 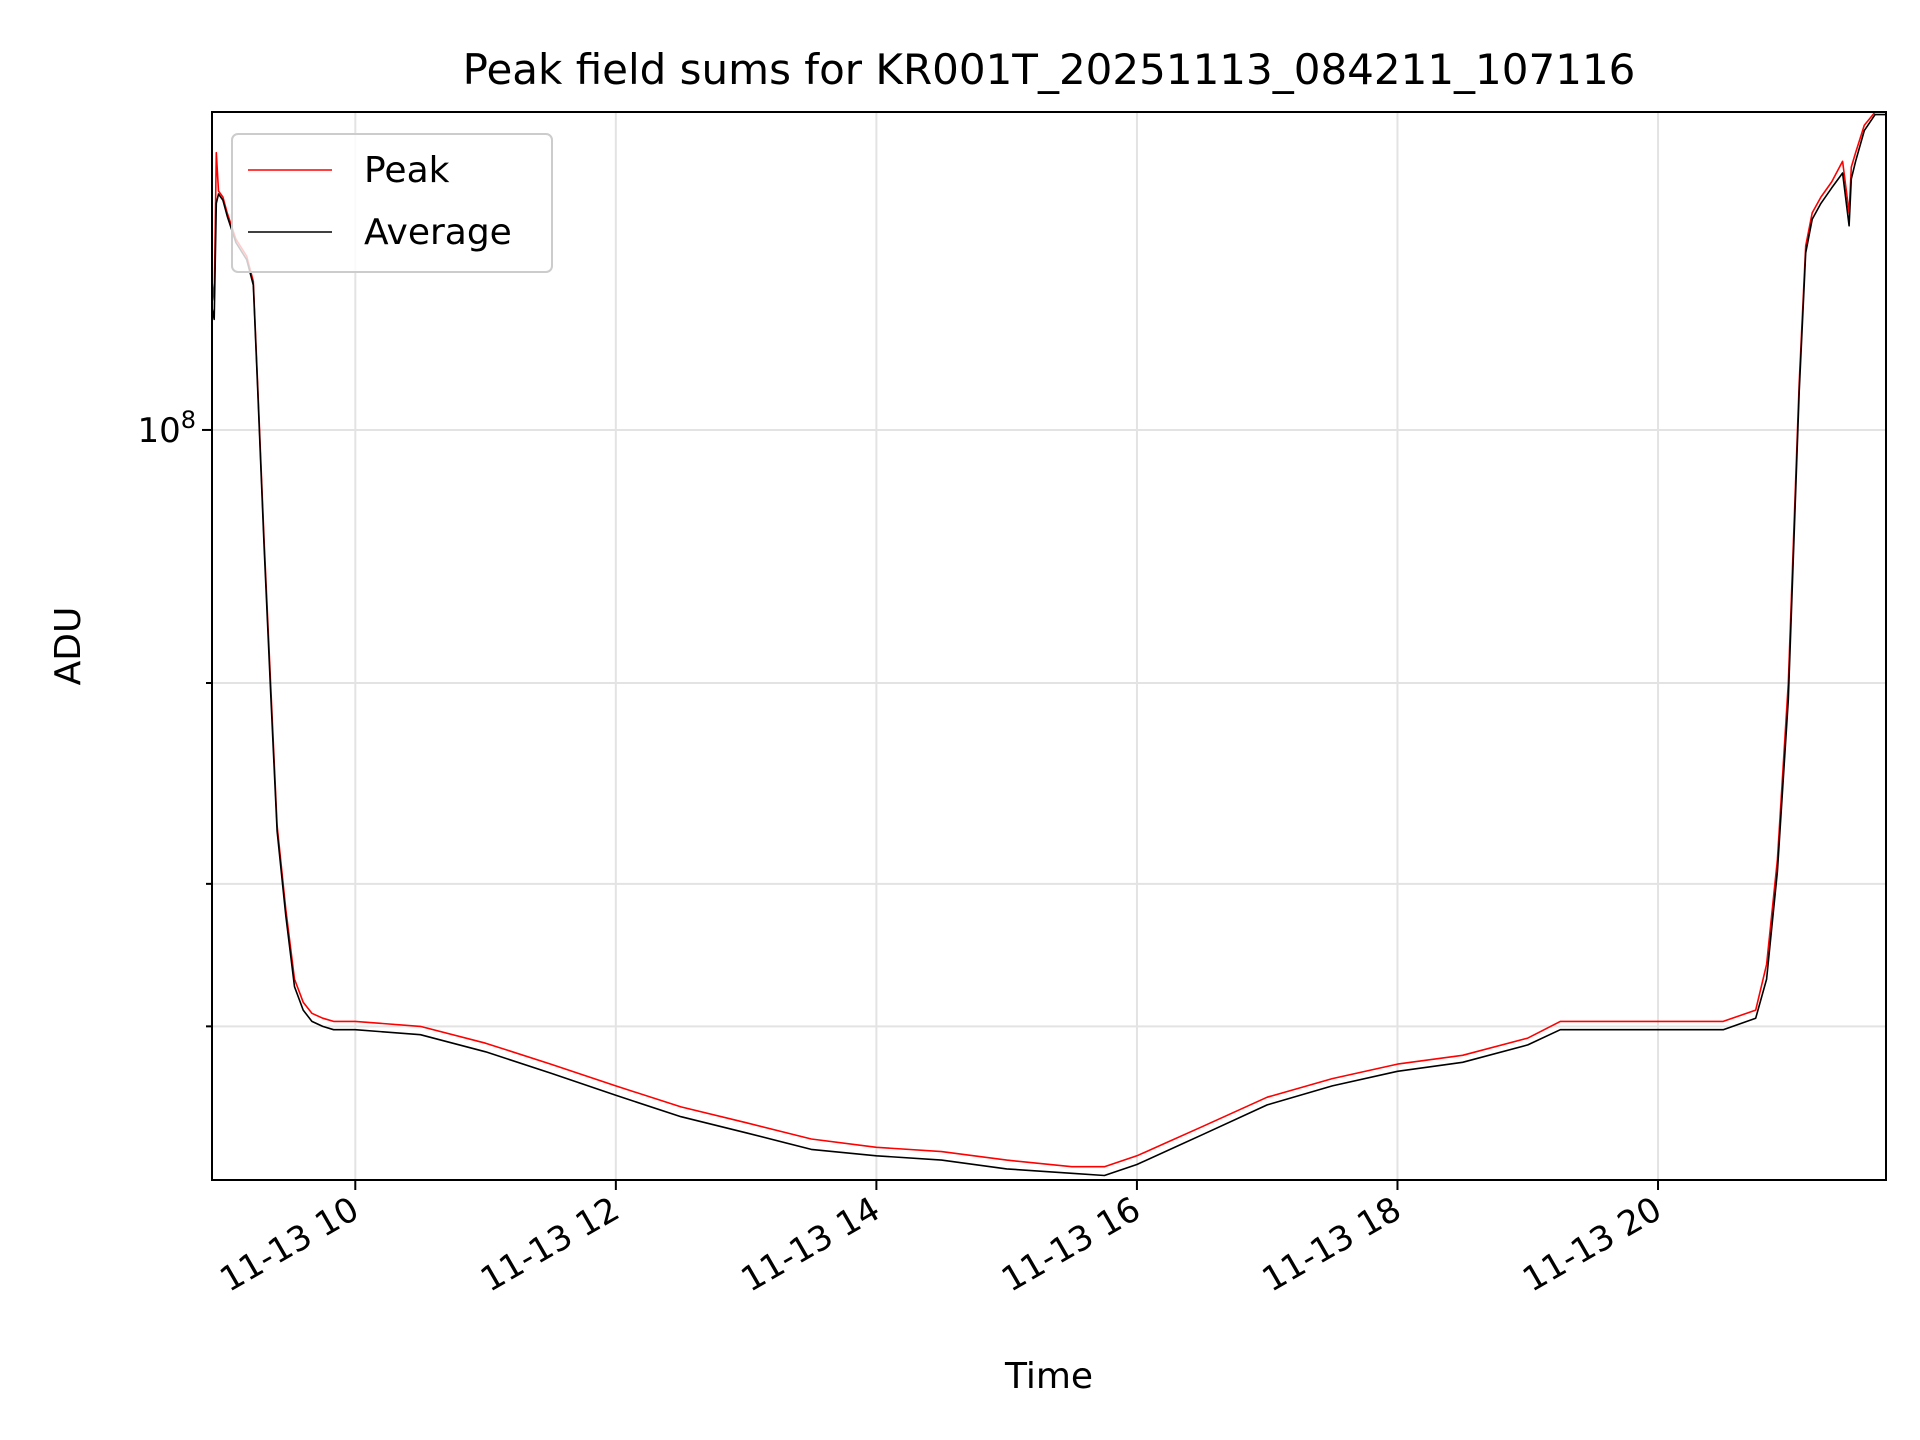 What do you see at coordinates (1048, 1376) in the screenshot?
I see `x-axis-label: Time` at bounding box center [1048, 1376].